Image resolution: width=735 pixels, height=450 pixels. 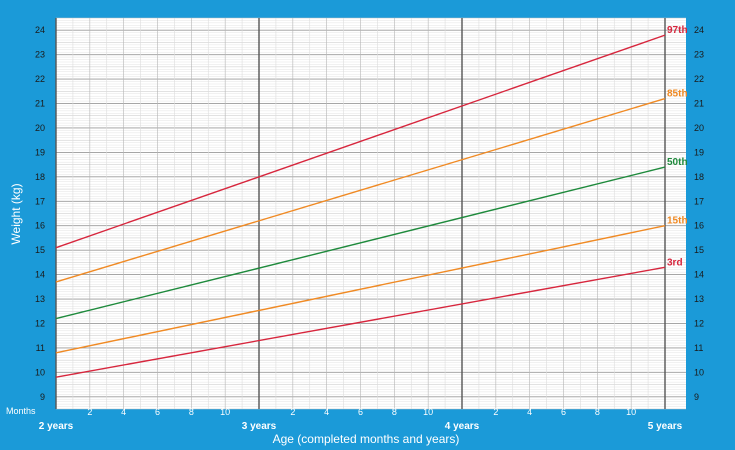 What do you see at coordinates (677, 30) in the screenshot?
I see `percentile-label-97th: 97th` at bounding box center [677, 30].